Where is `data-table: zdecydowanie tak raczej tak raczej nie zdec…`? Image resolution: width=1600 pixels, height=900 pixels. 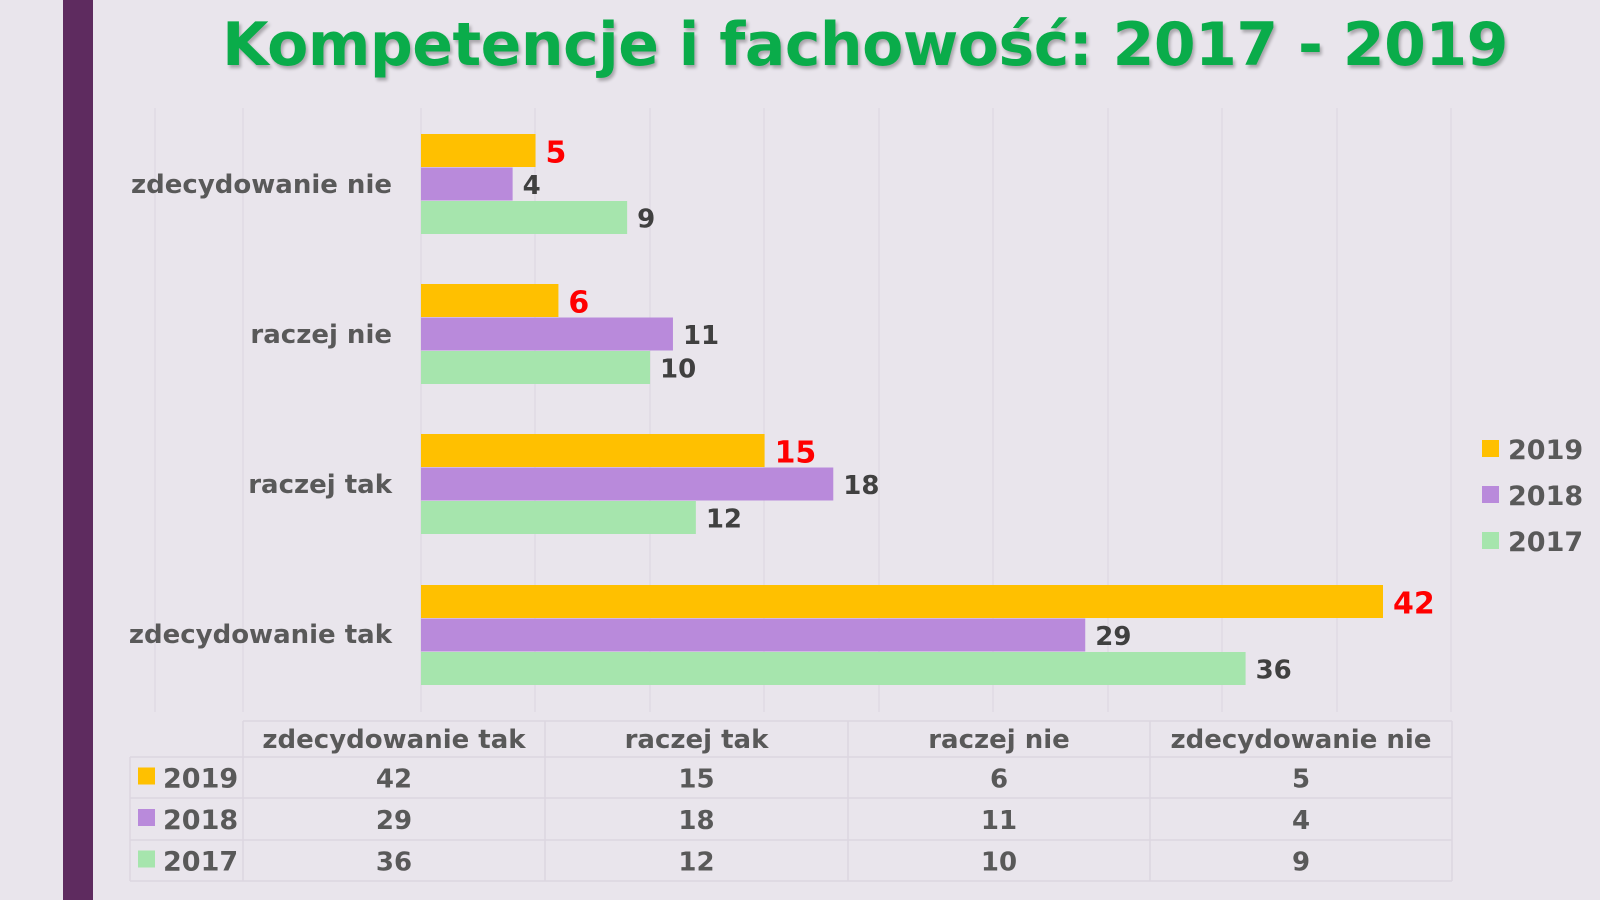 data-table: zdecydowanie tak raczej tak raczej nie zdec… is located at coordinates (791, 801).